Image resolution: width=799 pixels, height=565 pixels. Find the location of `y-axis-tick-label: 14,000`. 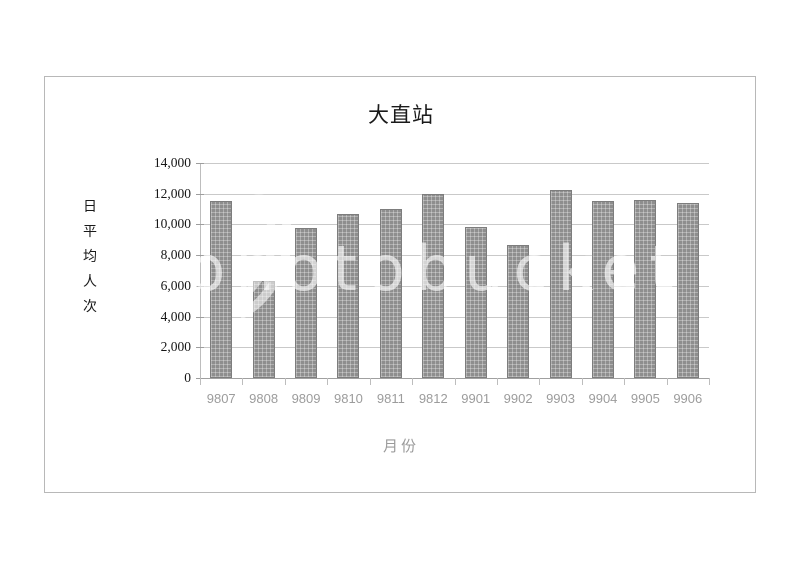

y-axis-tick-label: 14,000 is located at coordinates (172, 162).